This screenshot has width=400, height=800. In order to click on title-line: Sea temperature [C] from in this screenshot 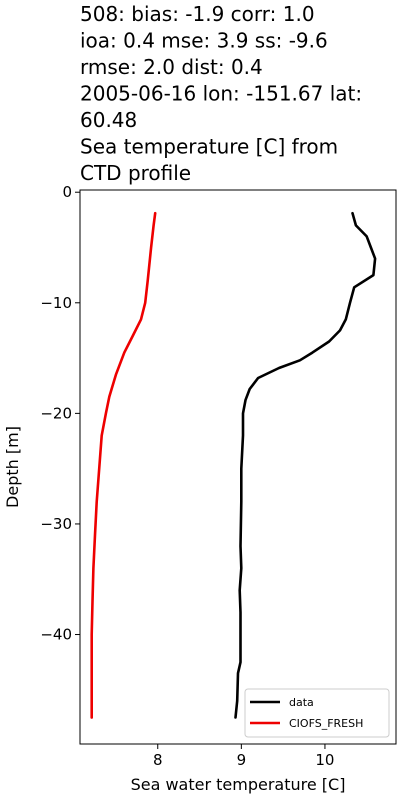, I will do `click(209, 147)`.